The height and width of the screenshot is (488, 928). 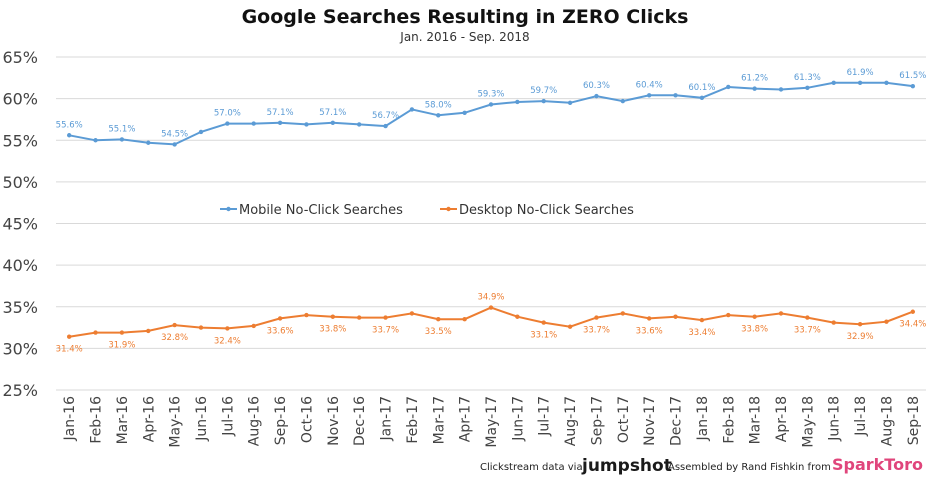 I want to click on x-tick-label: Mar-17, so click(x=439, y=420).